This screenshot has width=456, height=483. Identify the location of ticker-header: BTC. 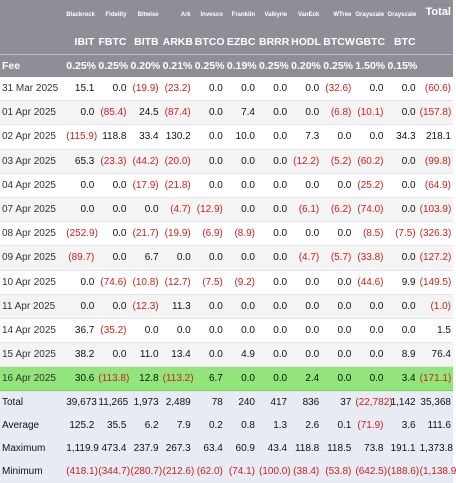
(401, 42).